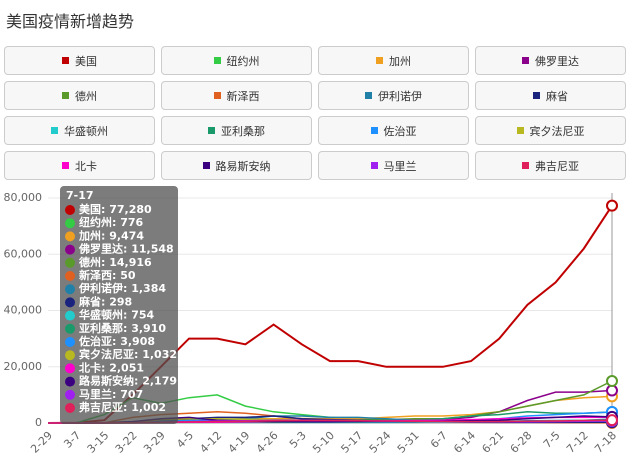 This screenshot has width=640, height=460. I want to click on legend-label: 弗吉尼亚, so click(557, 166).